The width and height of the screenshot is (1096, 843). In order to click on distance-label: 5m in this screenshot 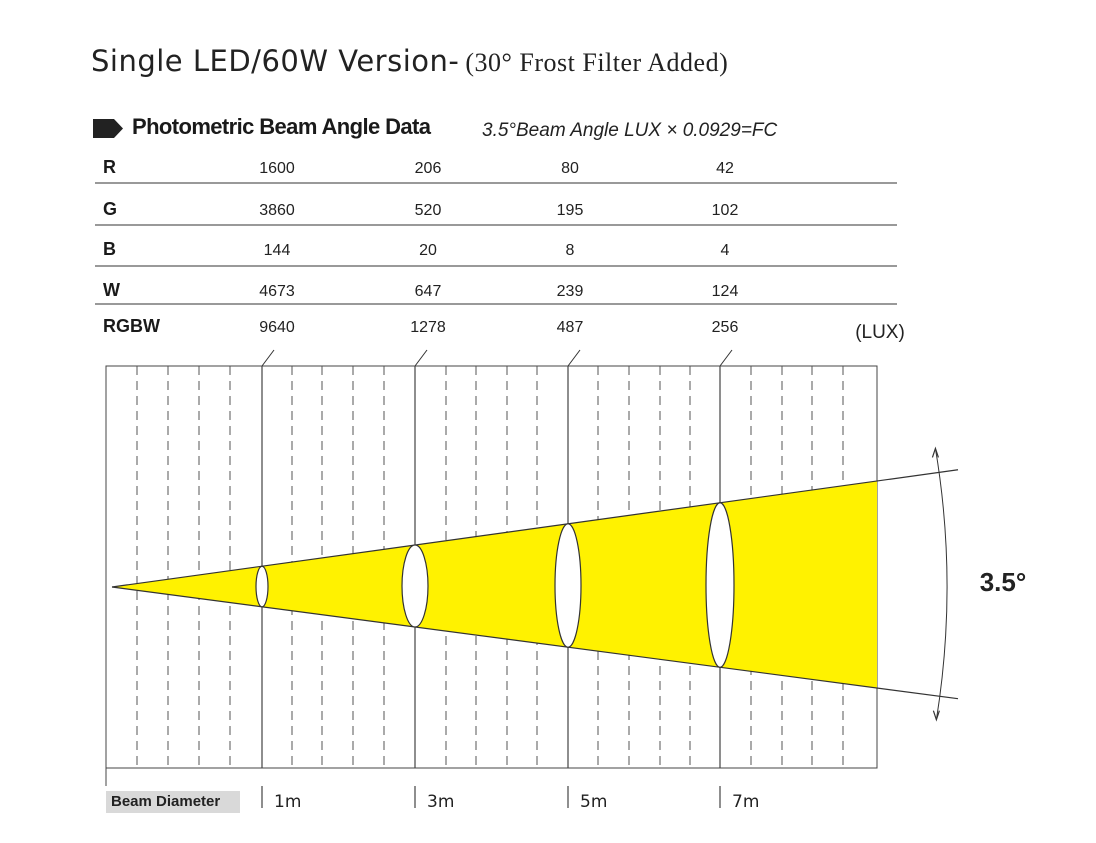, I will do `click(593, 802)`.